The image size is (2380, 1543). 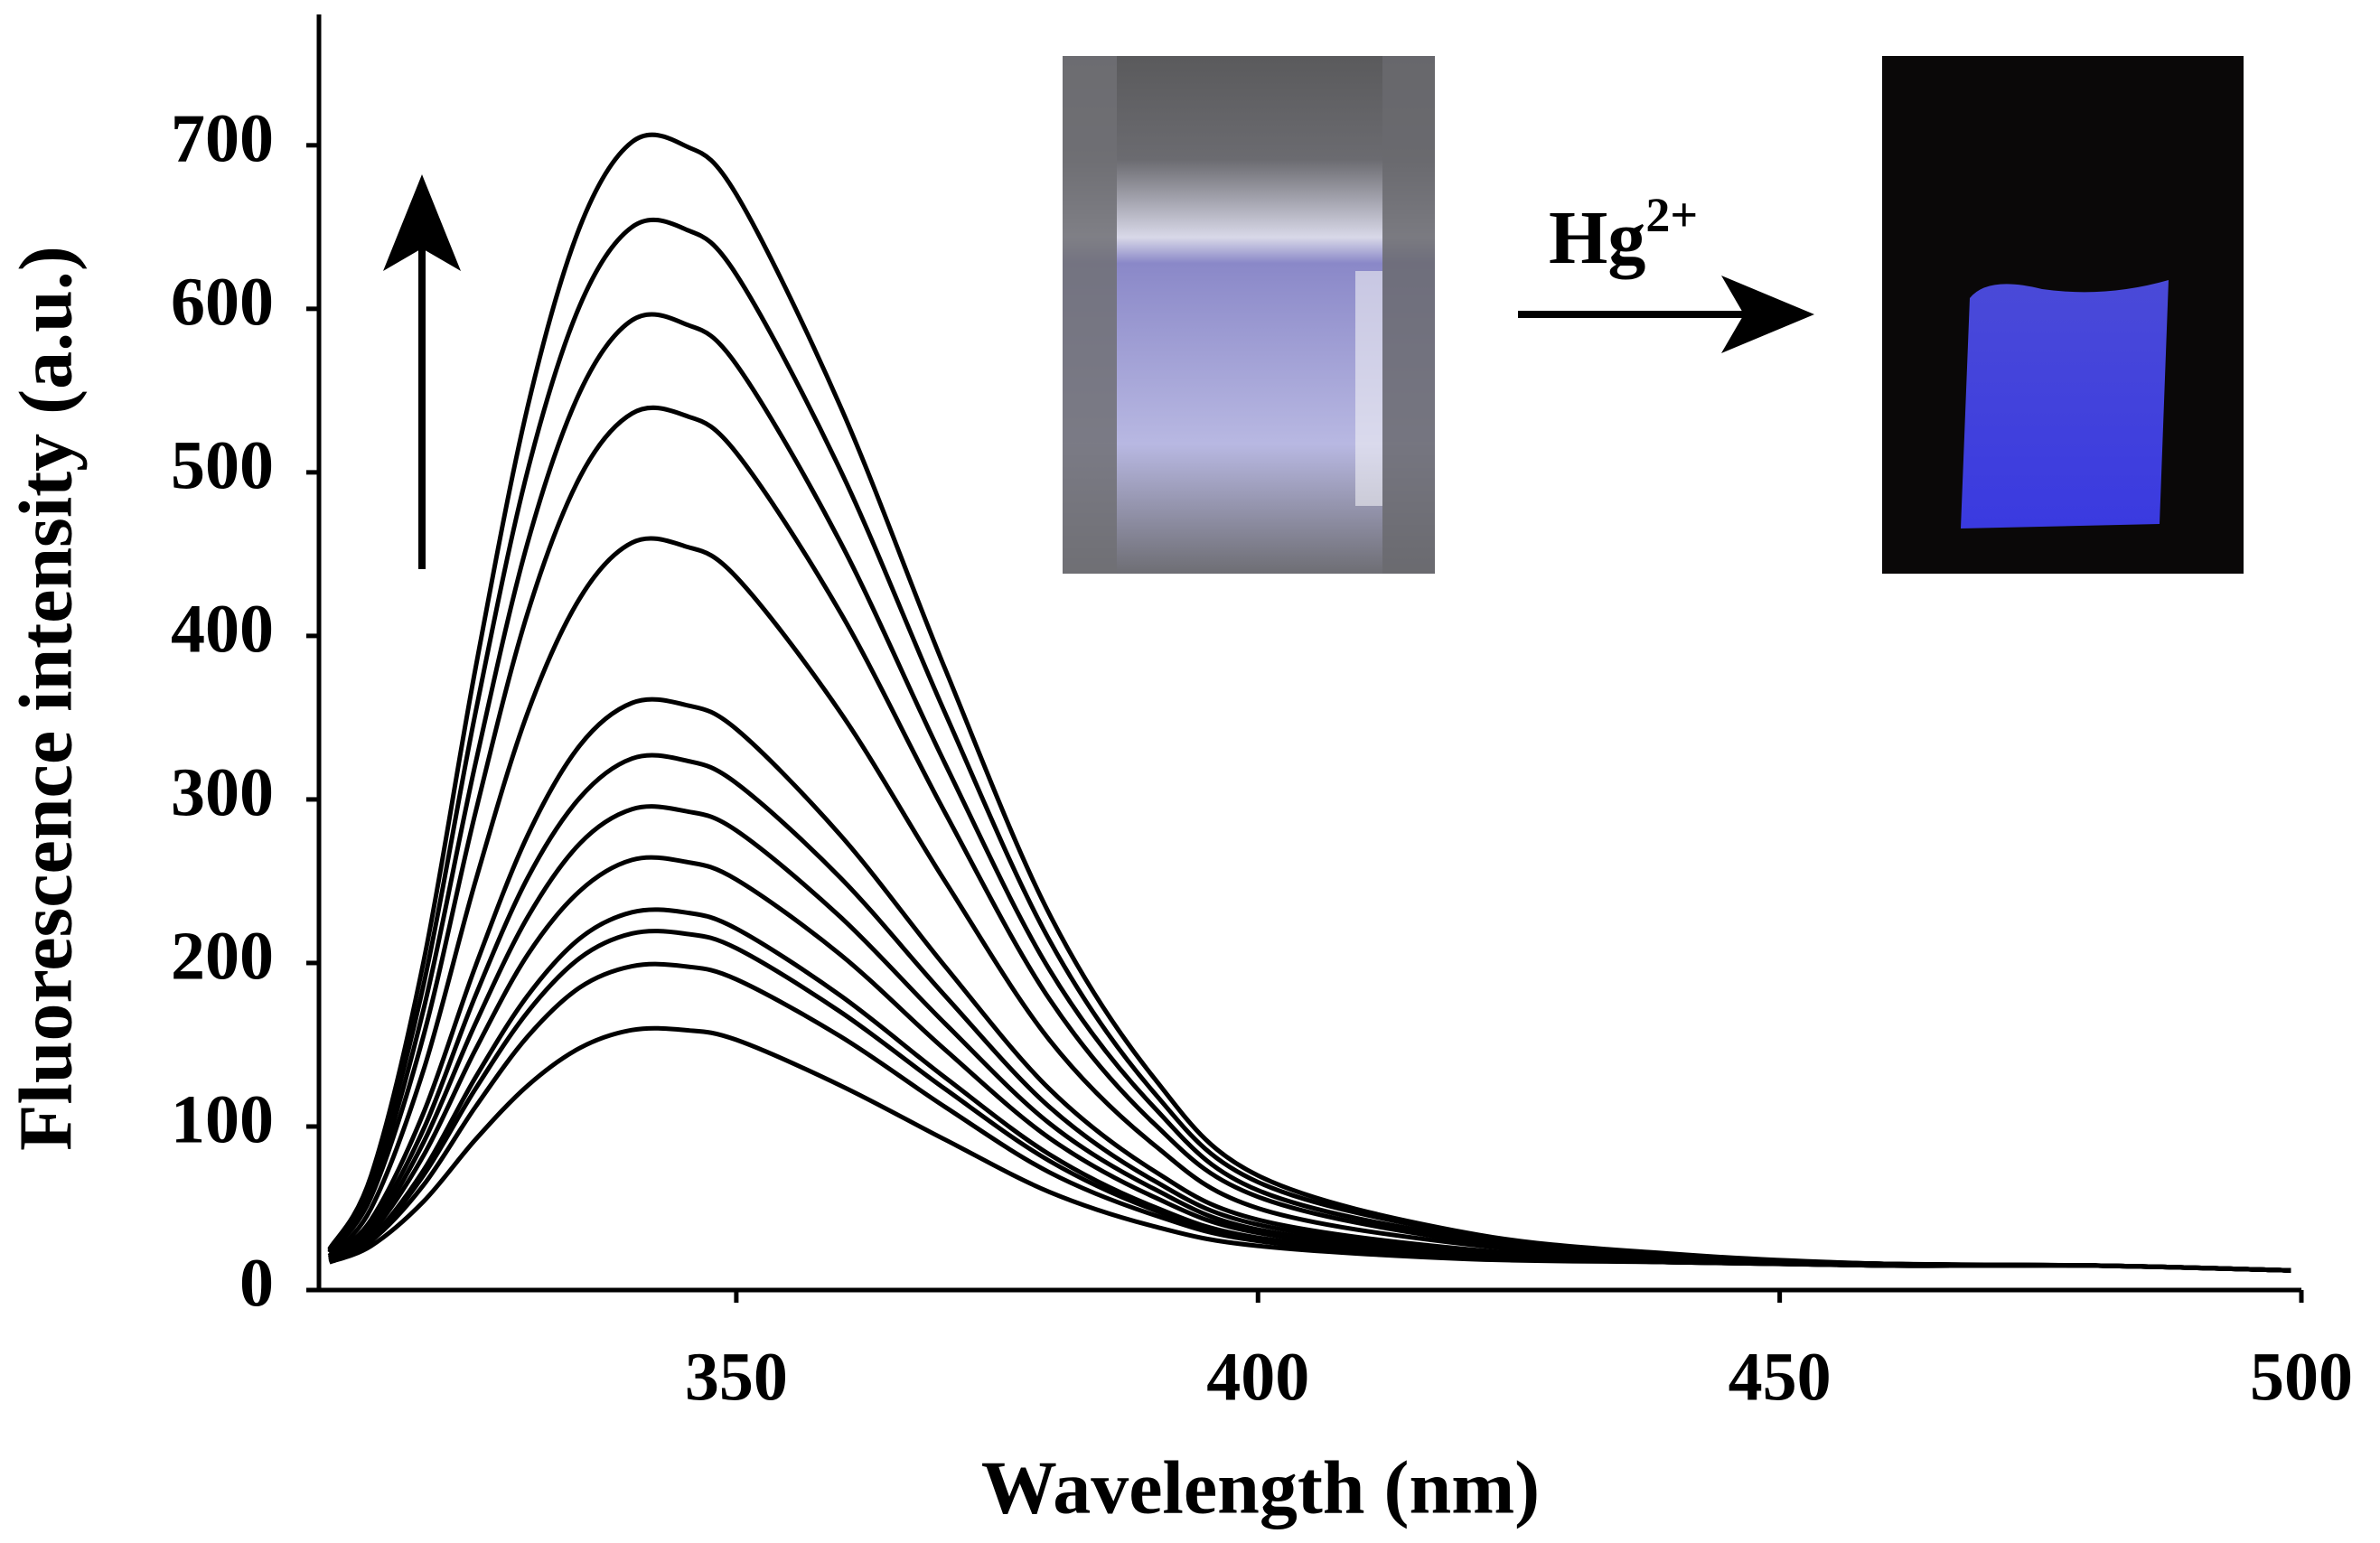 I want to click on y-tick-label: 500, so click(x=222, y=465).